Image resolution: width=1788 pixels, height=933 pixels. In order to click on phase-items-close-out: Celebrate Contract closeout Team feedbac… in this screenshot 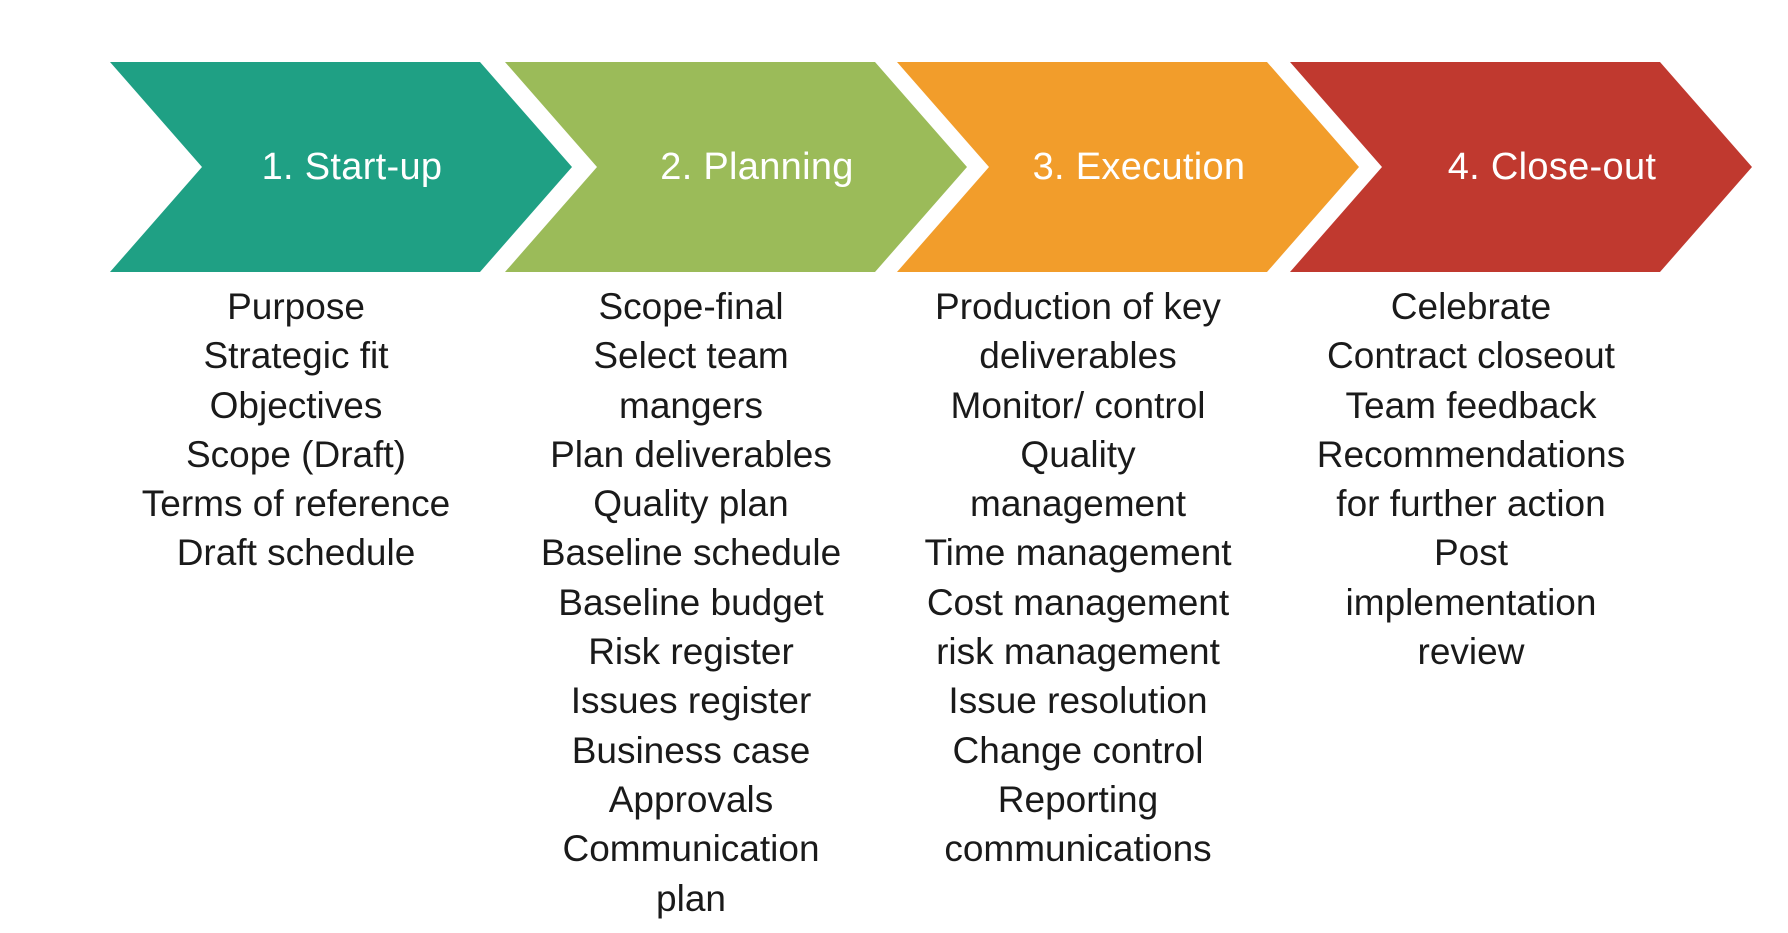, I will do `click(1471, 479)`.